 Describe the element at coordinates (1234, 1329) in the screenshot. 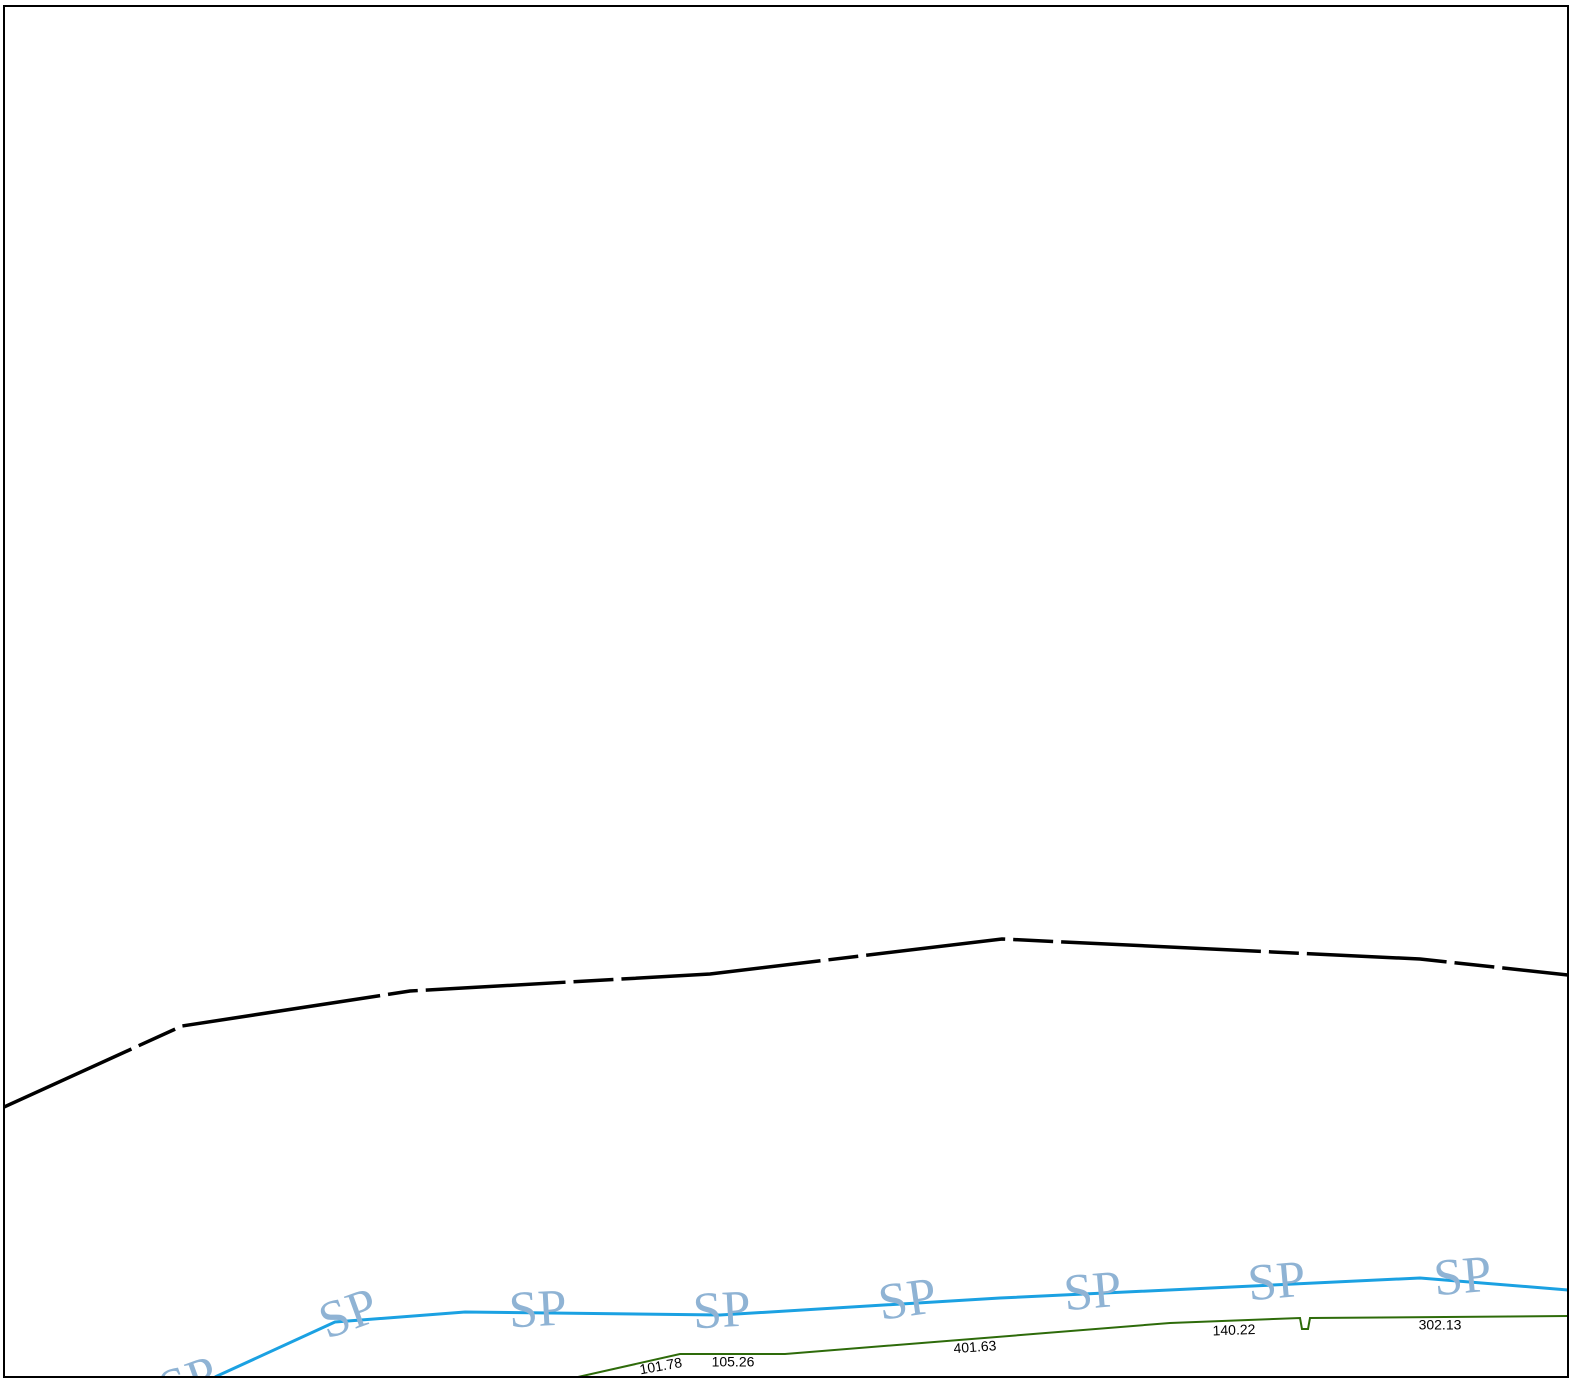

I see `segment-label: 140.22` at that location.